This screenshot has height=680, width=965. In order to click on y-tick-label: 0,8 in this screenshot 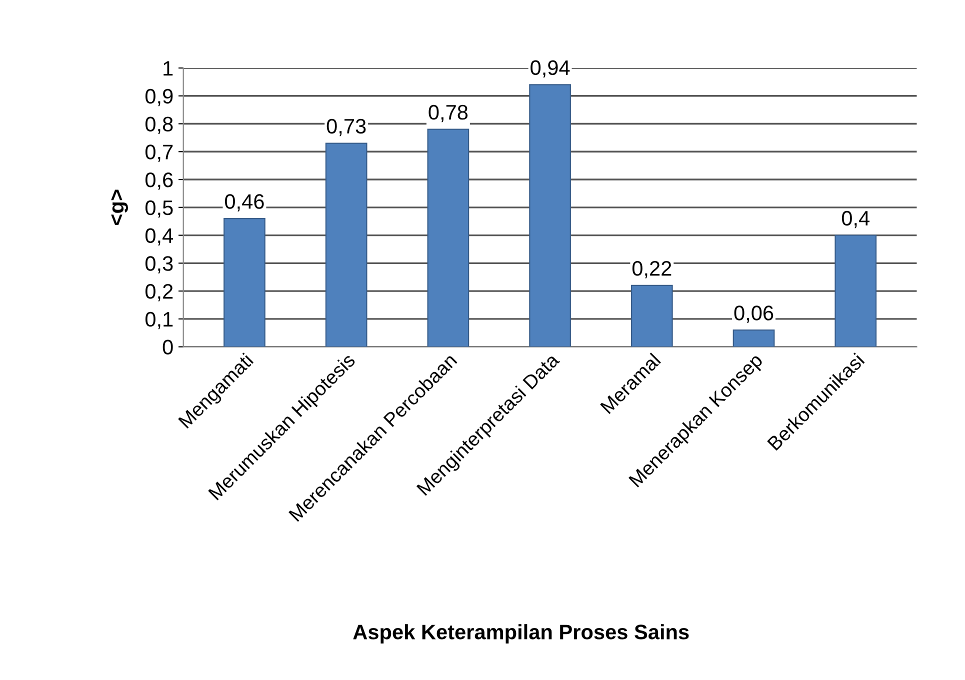, I will do `click(159, 125)`.